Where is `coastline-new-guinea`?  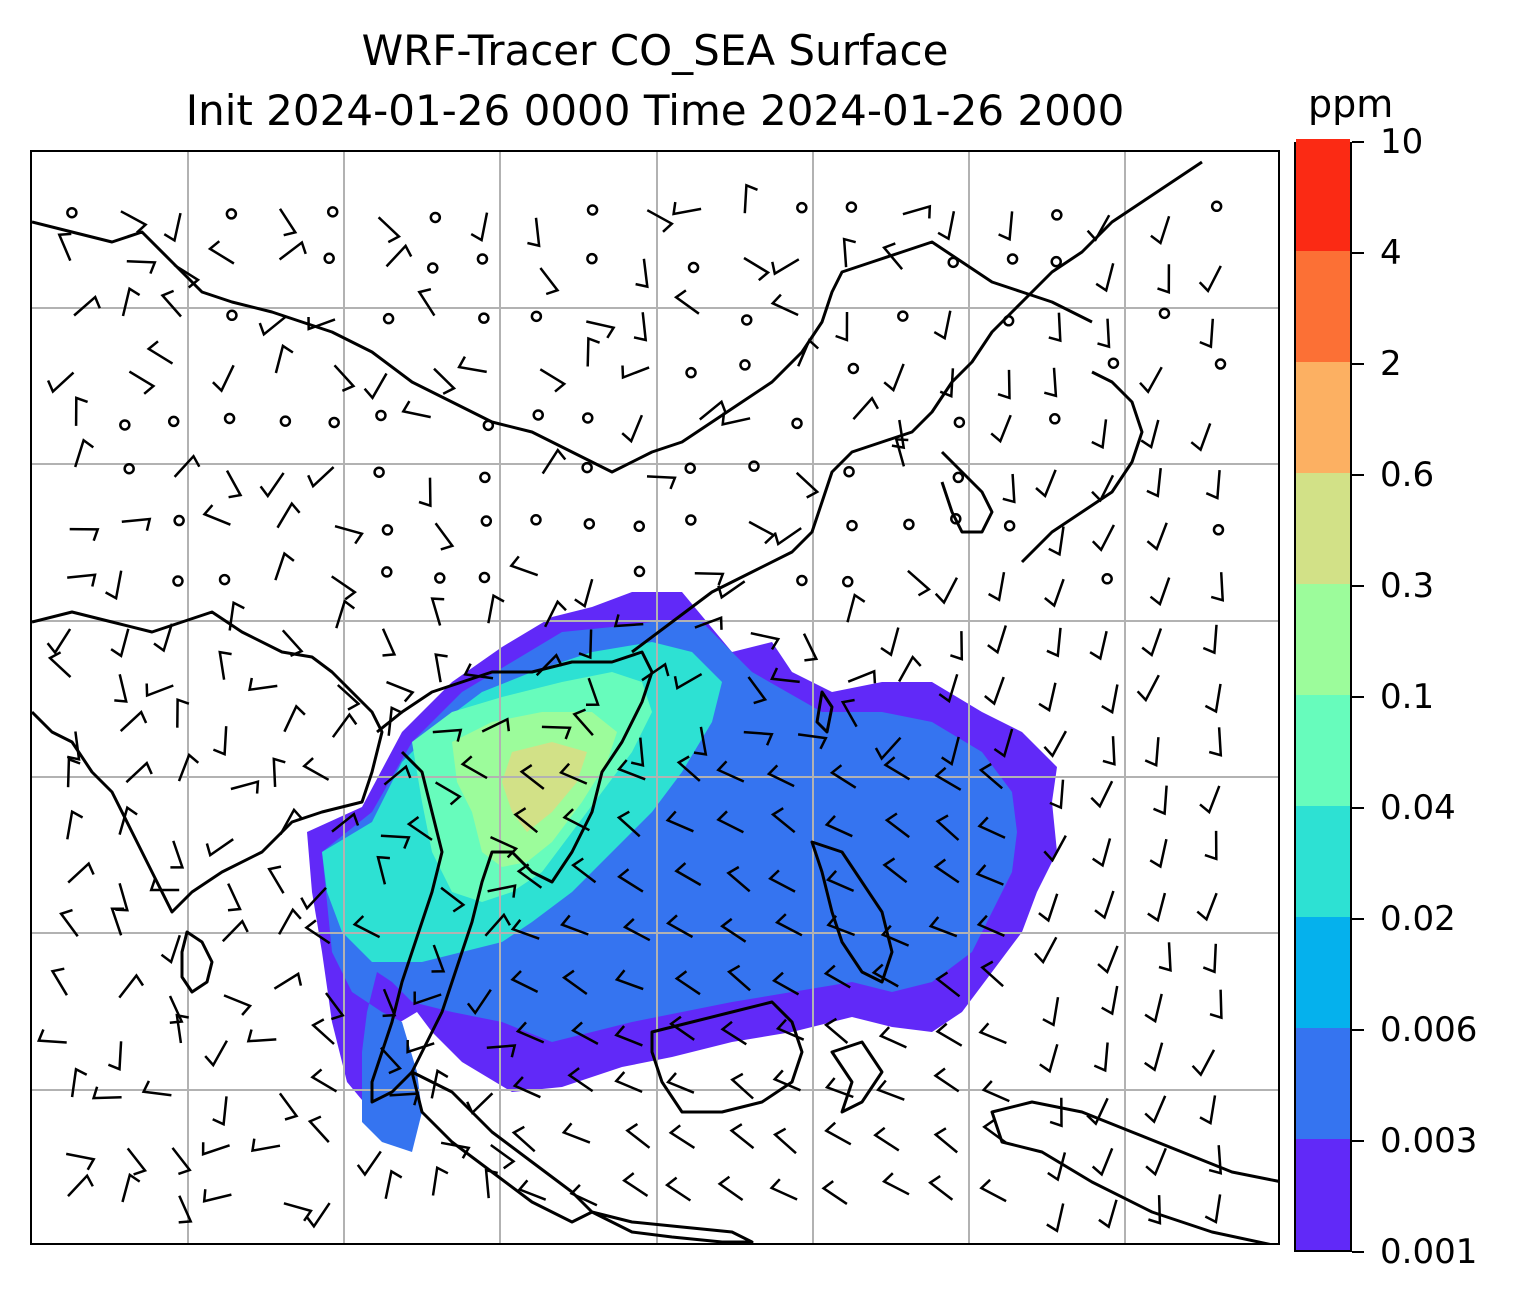
coastline-new-guinea is located at coordinates (1134, 1171).